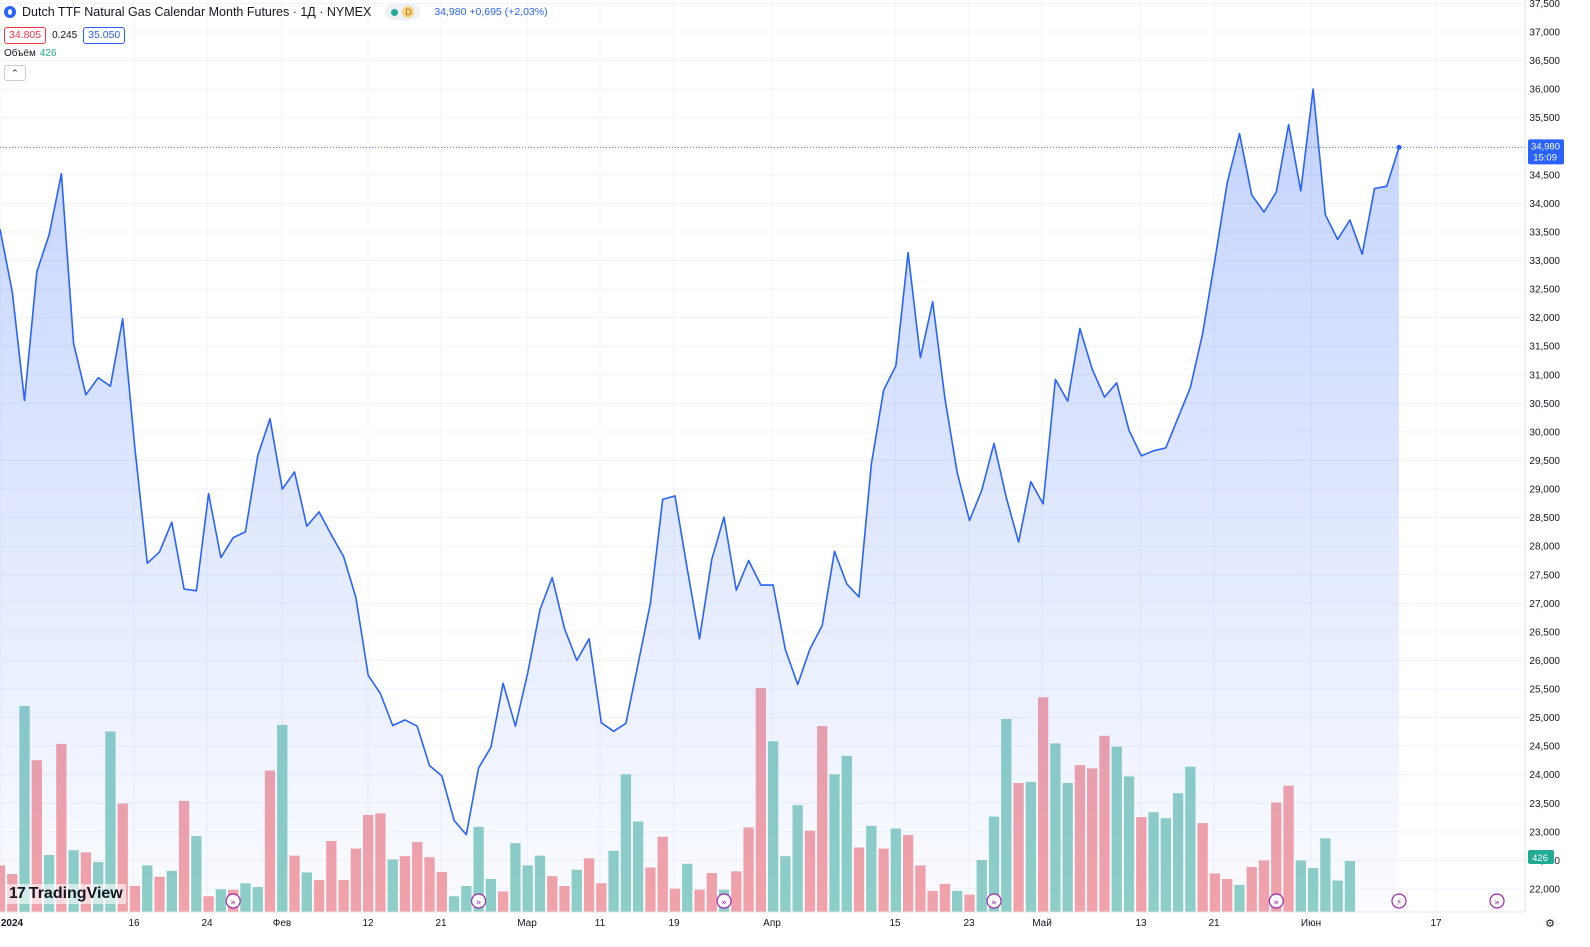  Describe the element at coordinates (895, 923) in the screenshot. I see `time-tick-label: 15` at that location.